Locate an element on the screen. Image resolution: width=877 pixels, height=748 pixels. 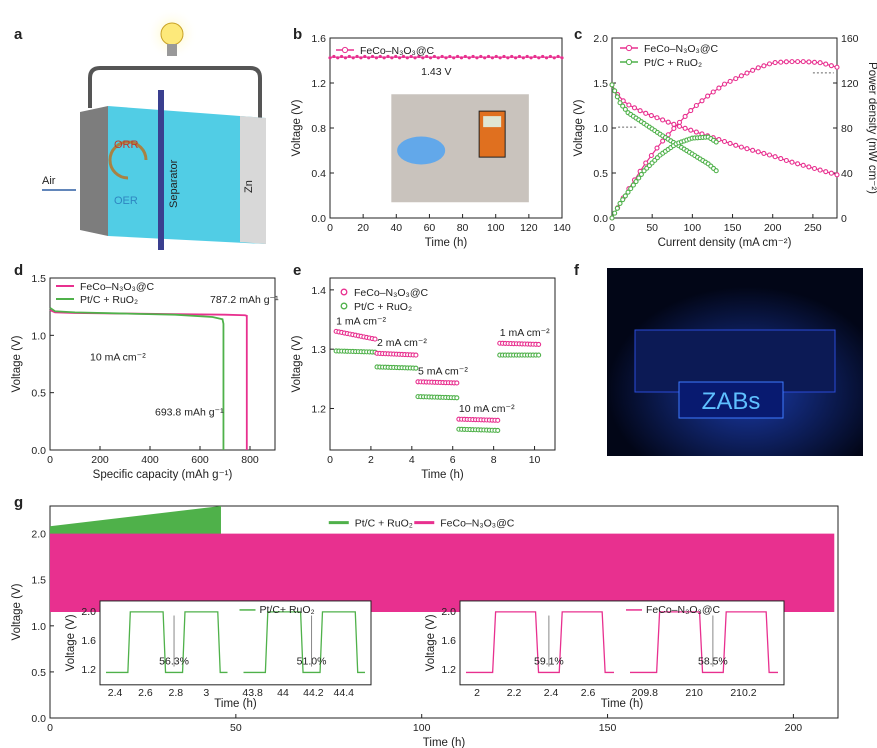
d-legend-label: FeCo–N₃O₃@C is located at coordinates (117, 287).